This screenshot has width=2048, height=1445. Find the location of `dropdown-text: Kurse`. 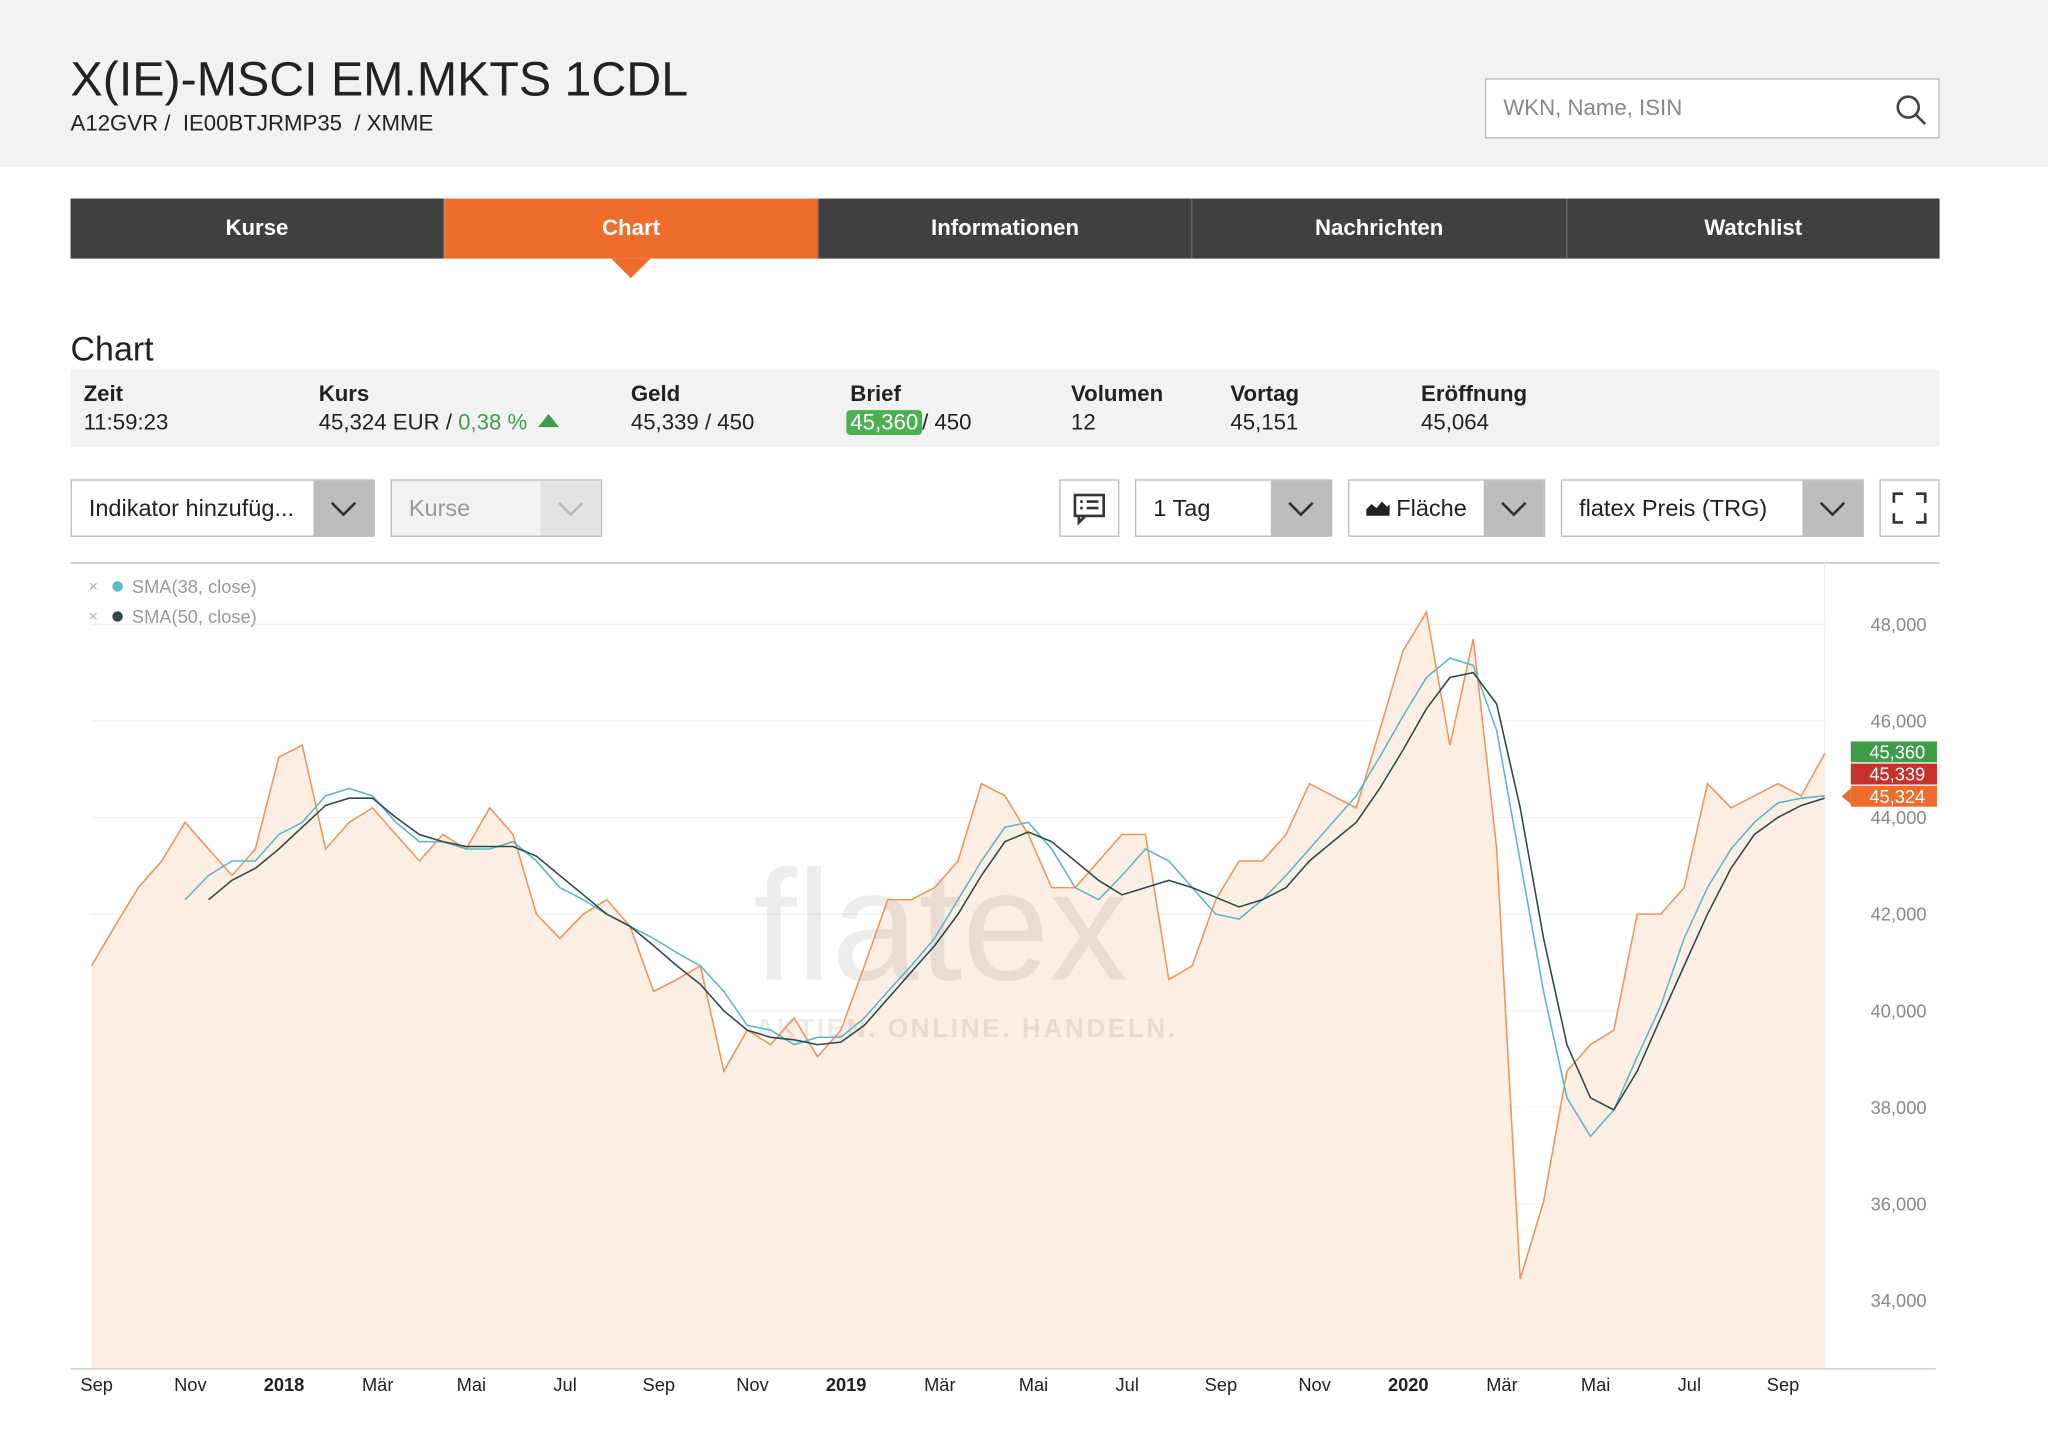

dropdown-text: Kurse is located at coordinates (439, 508).